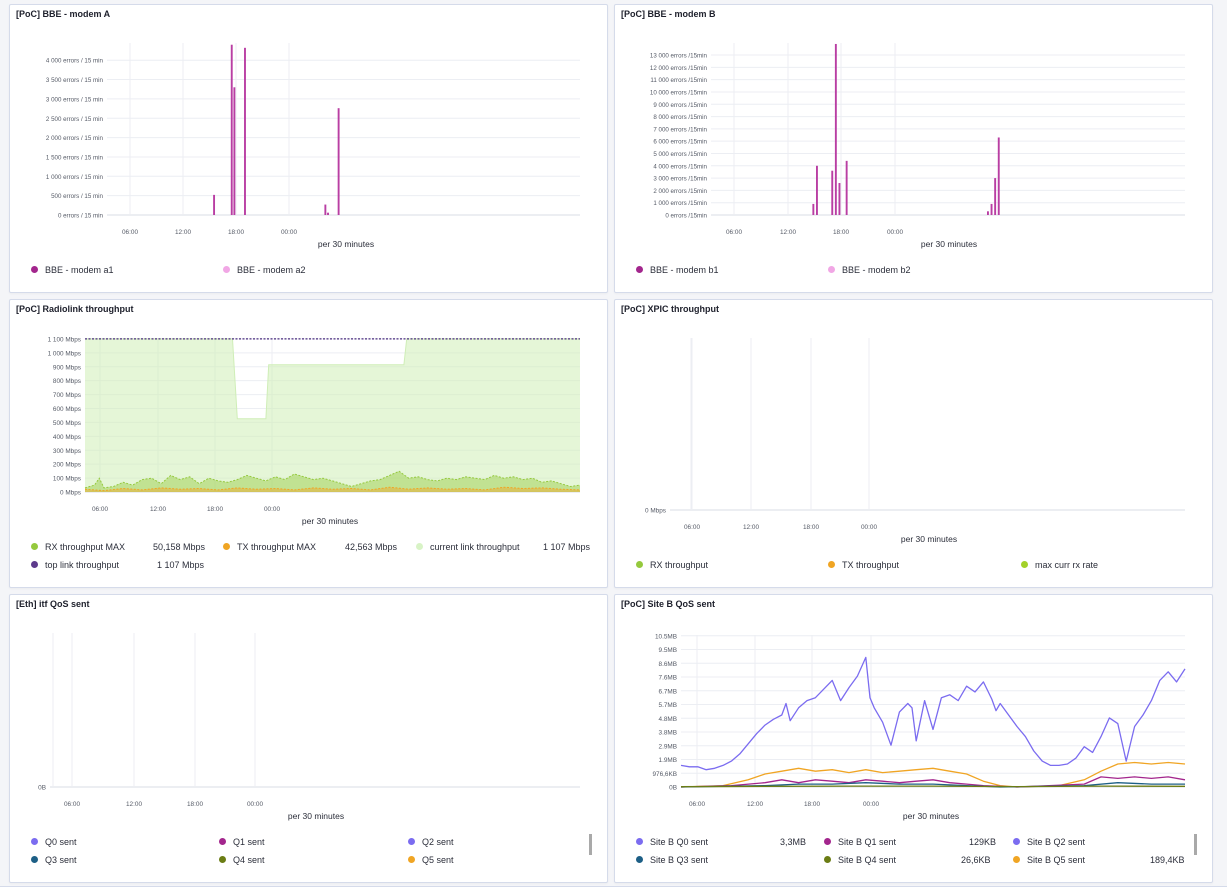 This screenshot has width=1227, height=892. Describe the element at coordinates (668, 746) in the screenshot. I see `y-tick-label: 2.9MB` at that location.